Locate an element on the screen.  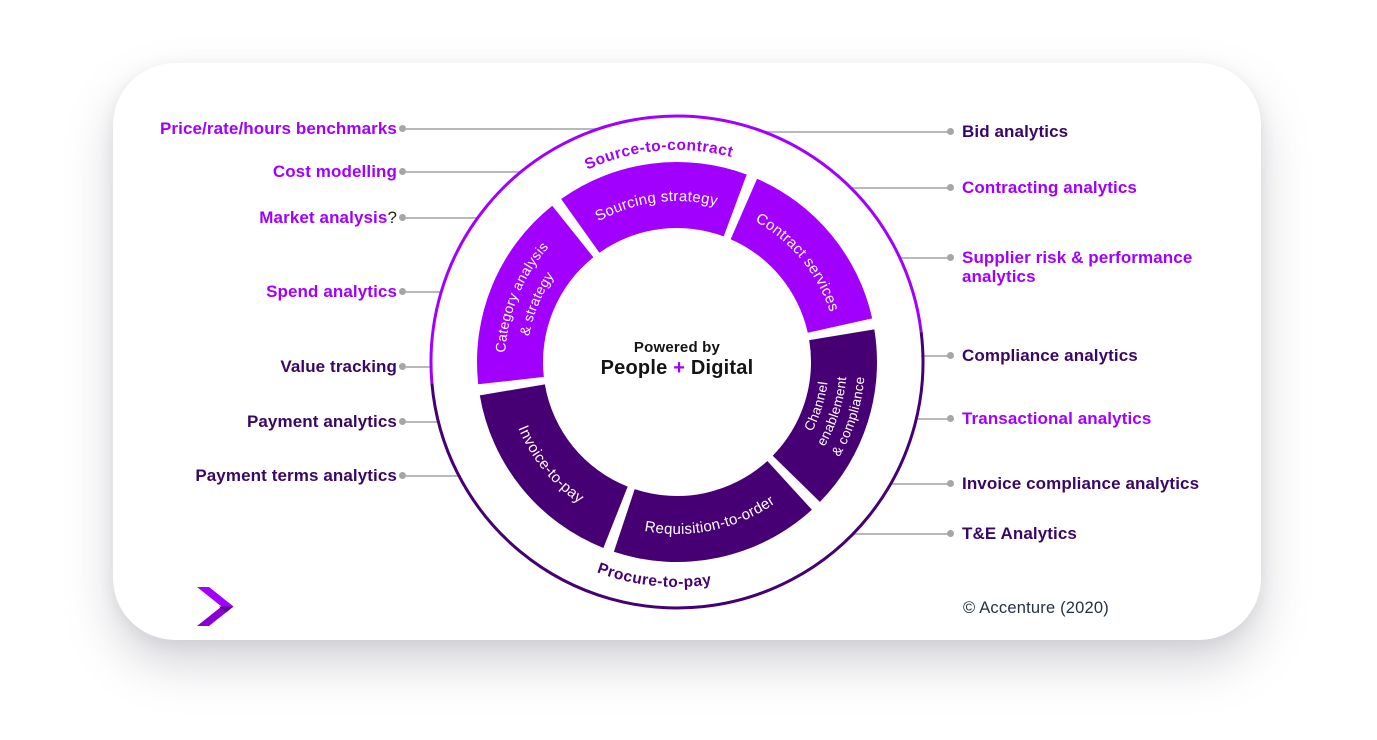
annotation-label-right-5: Invoice compliance analytics is located at coordinates (1081, 483).